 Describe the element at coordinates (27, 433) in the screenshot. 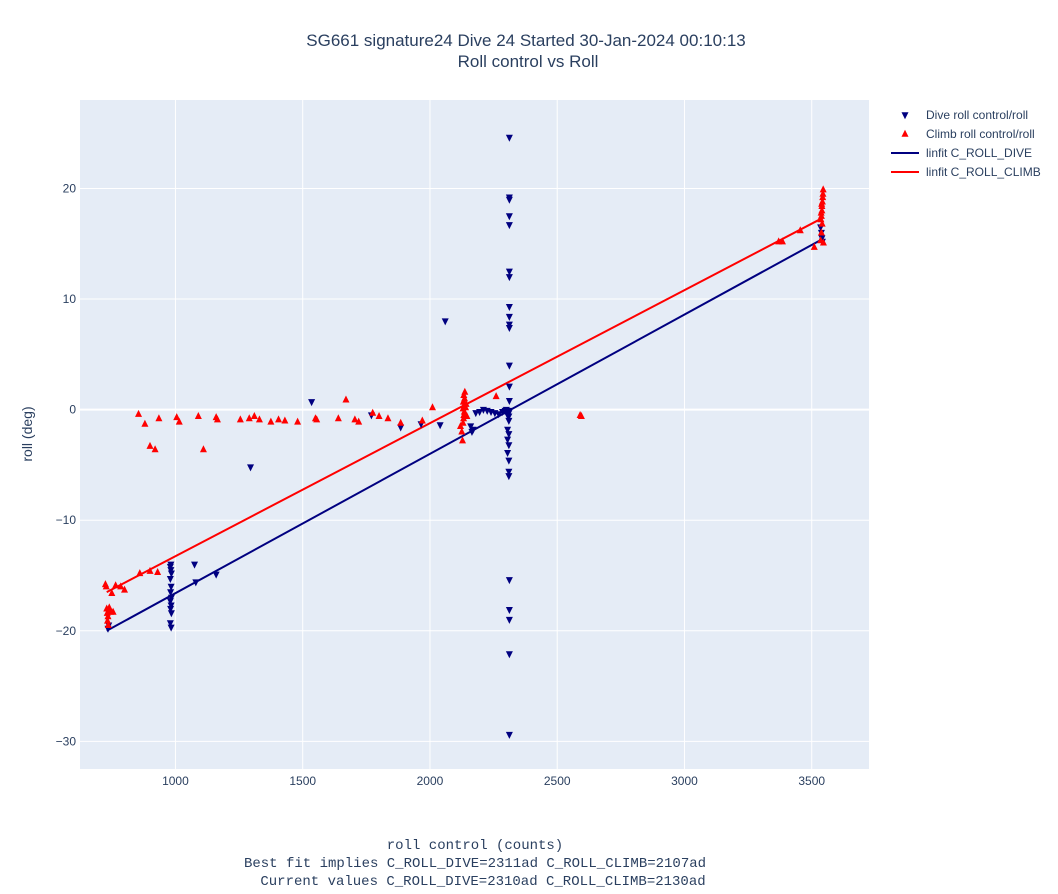

I see `y-axis-label: roll (deg)` at that location.